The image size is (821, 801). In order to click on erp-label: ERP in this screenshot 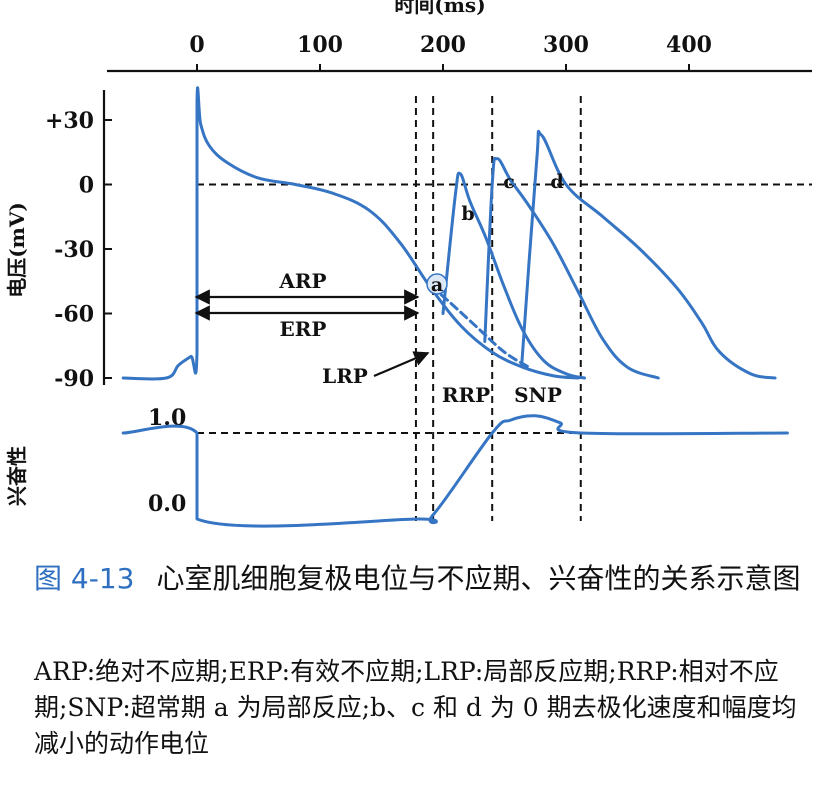, I will do `click(303, 329)`.